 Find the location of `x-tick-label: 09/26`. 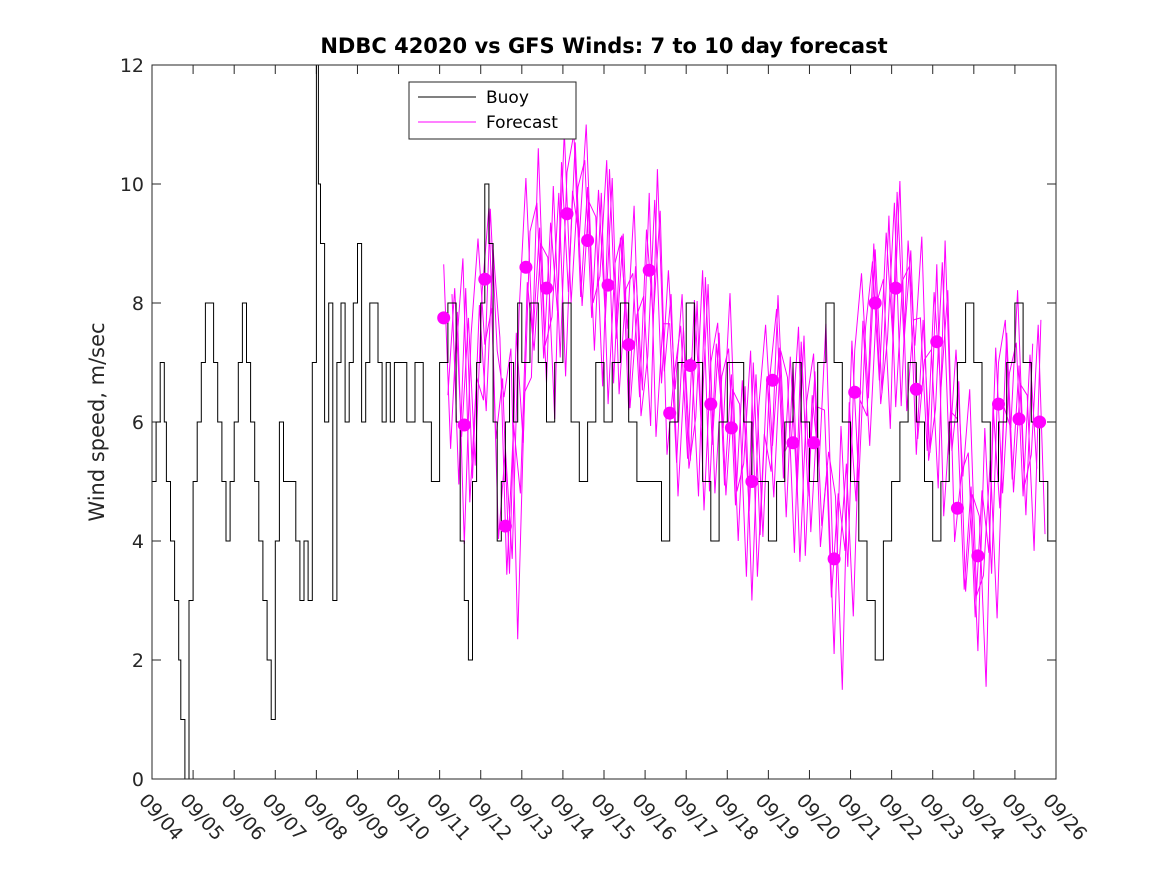

x-tick-label: 09/26 is located at coordinates (1064, 817).